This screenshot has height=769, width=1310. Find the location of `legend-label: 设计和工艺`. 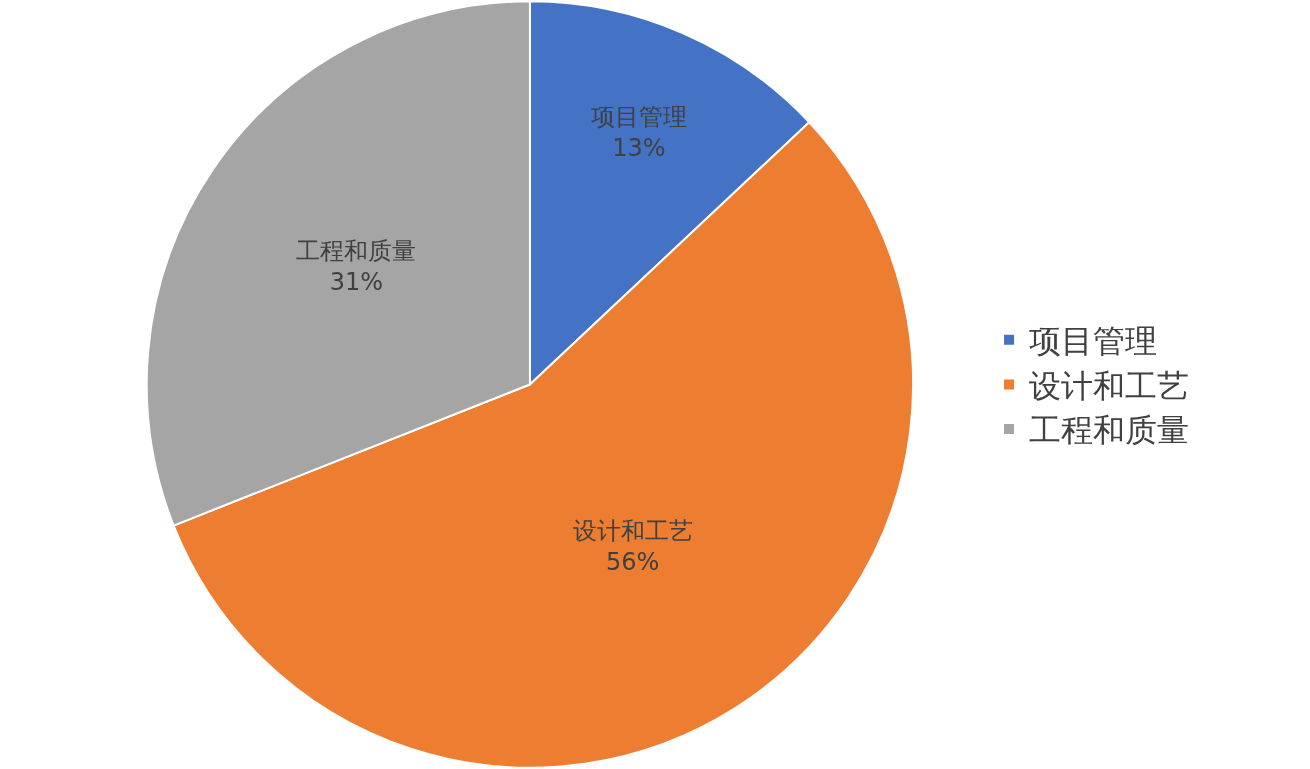

legend-label: 设计和工艺 is located at coordinates (1109, 385).